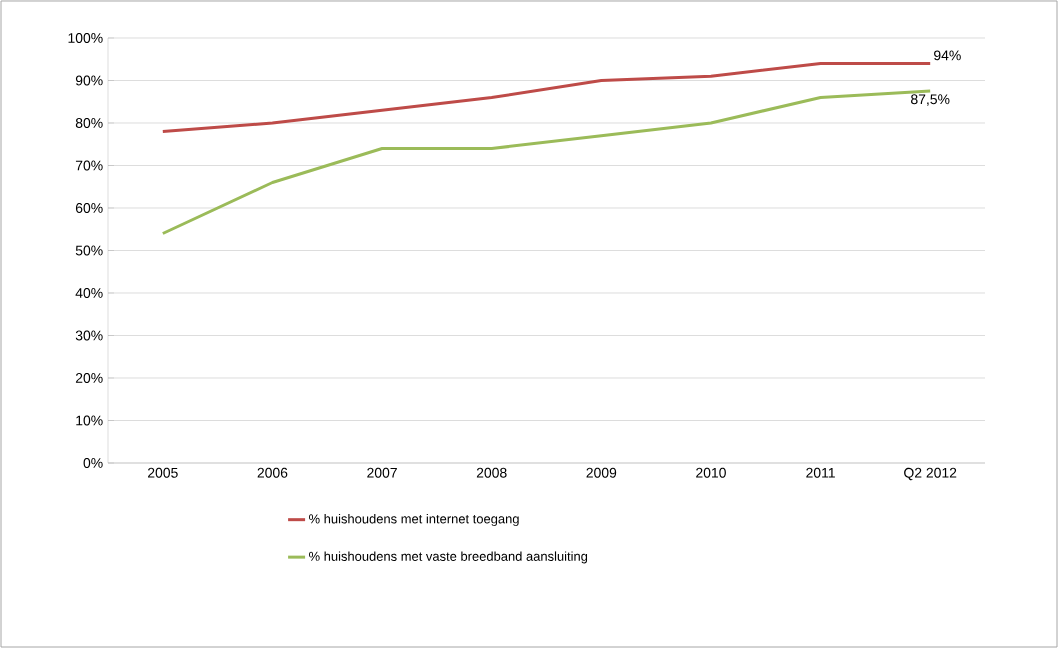 This screenshot has width=1058, height=648. I want to click on x-tick-label: 2011, so click(820, 472).